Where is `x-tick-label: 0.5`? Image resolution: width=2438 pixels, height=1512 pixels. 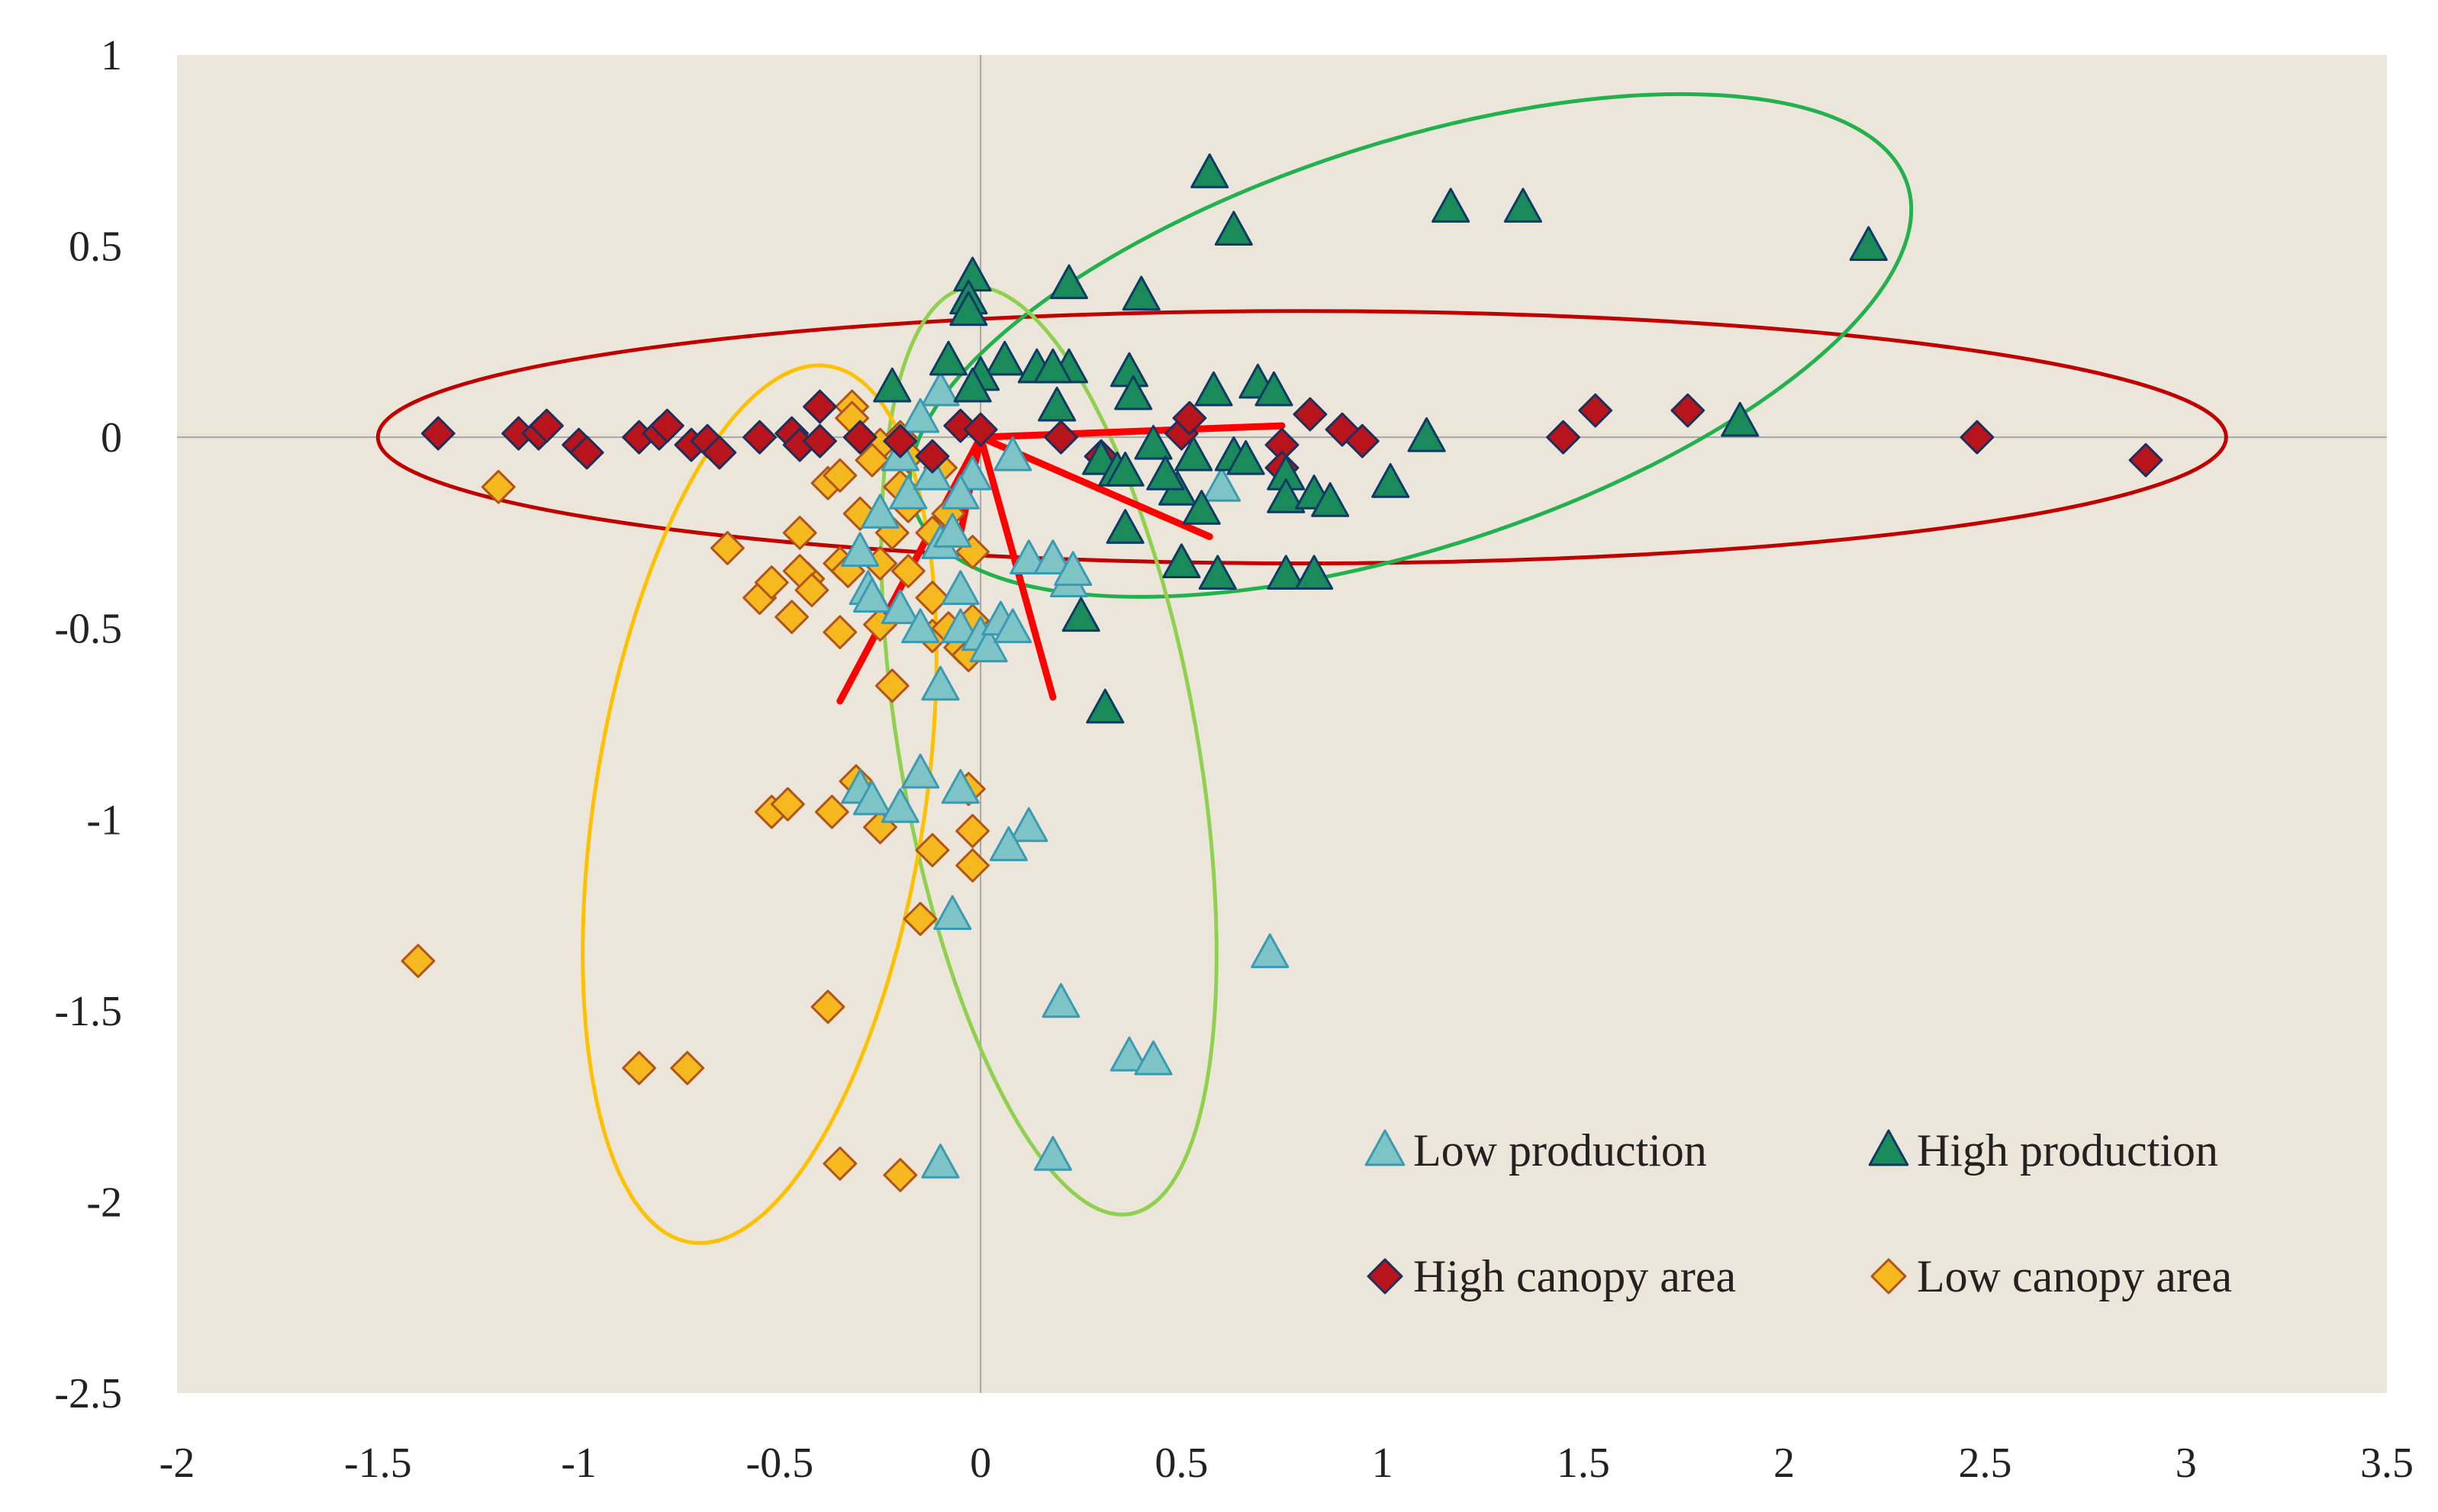
x-tick-label: 0.5 is located at coordinates (1181, 1464).